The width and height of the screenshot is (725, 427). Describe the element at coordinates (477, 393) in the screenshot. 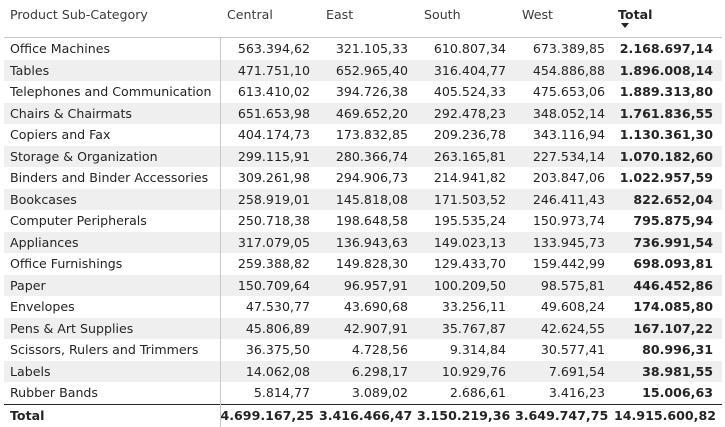

I see `value-cell-south: 2.686,61` at that location.